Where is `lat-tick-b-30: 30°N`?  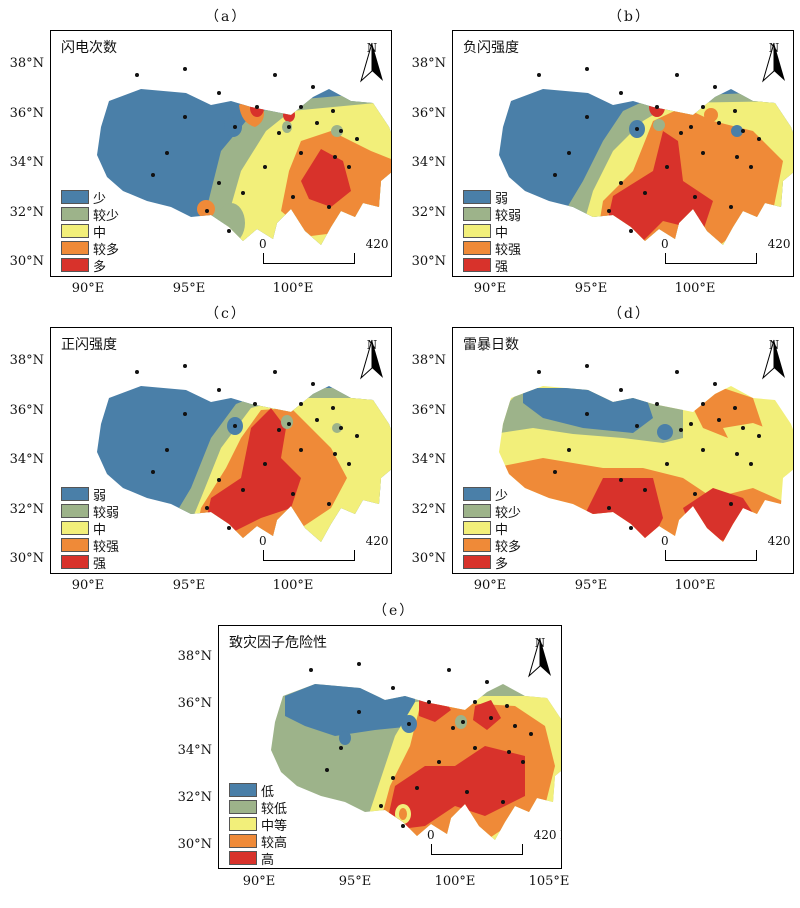
lat-tick-b-30: 30°N is located at coordinates (428, 261).